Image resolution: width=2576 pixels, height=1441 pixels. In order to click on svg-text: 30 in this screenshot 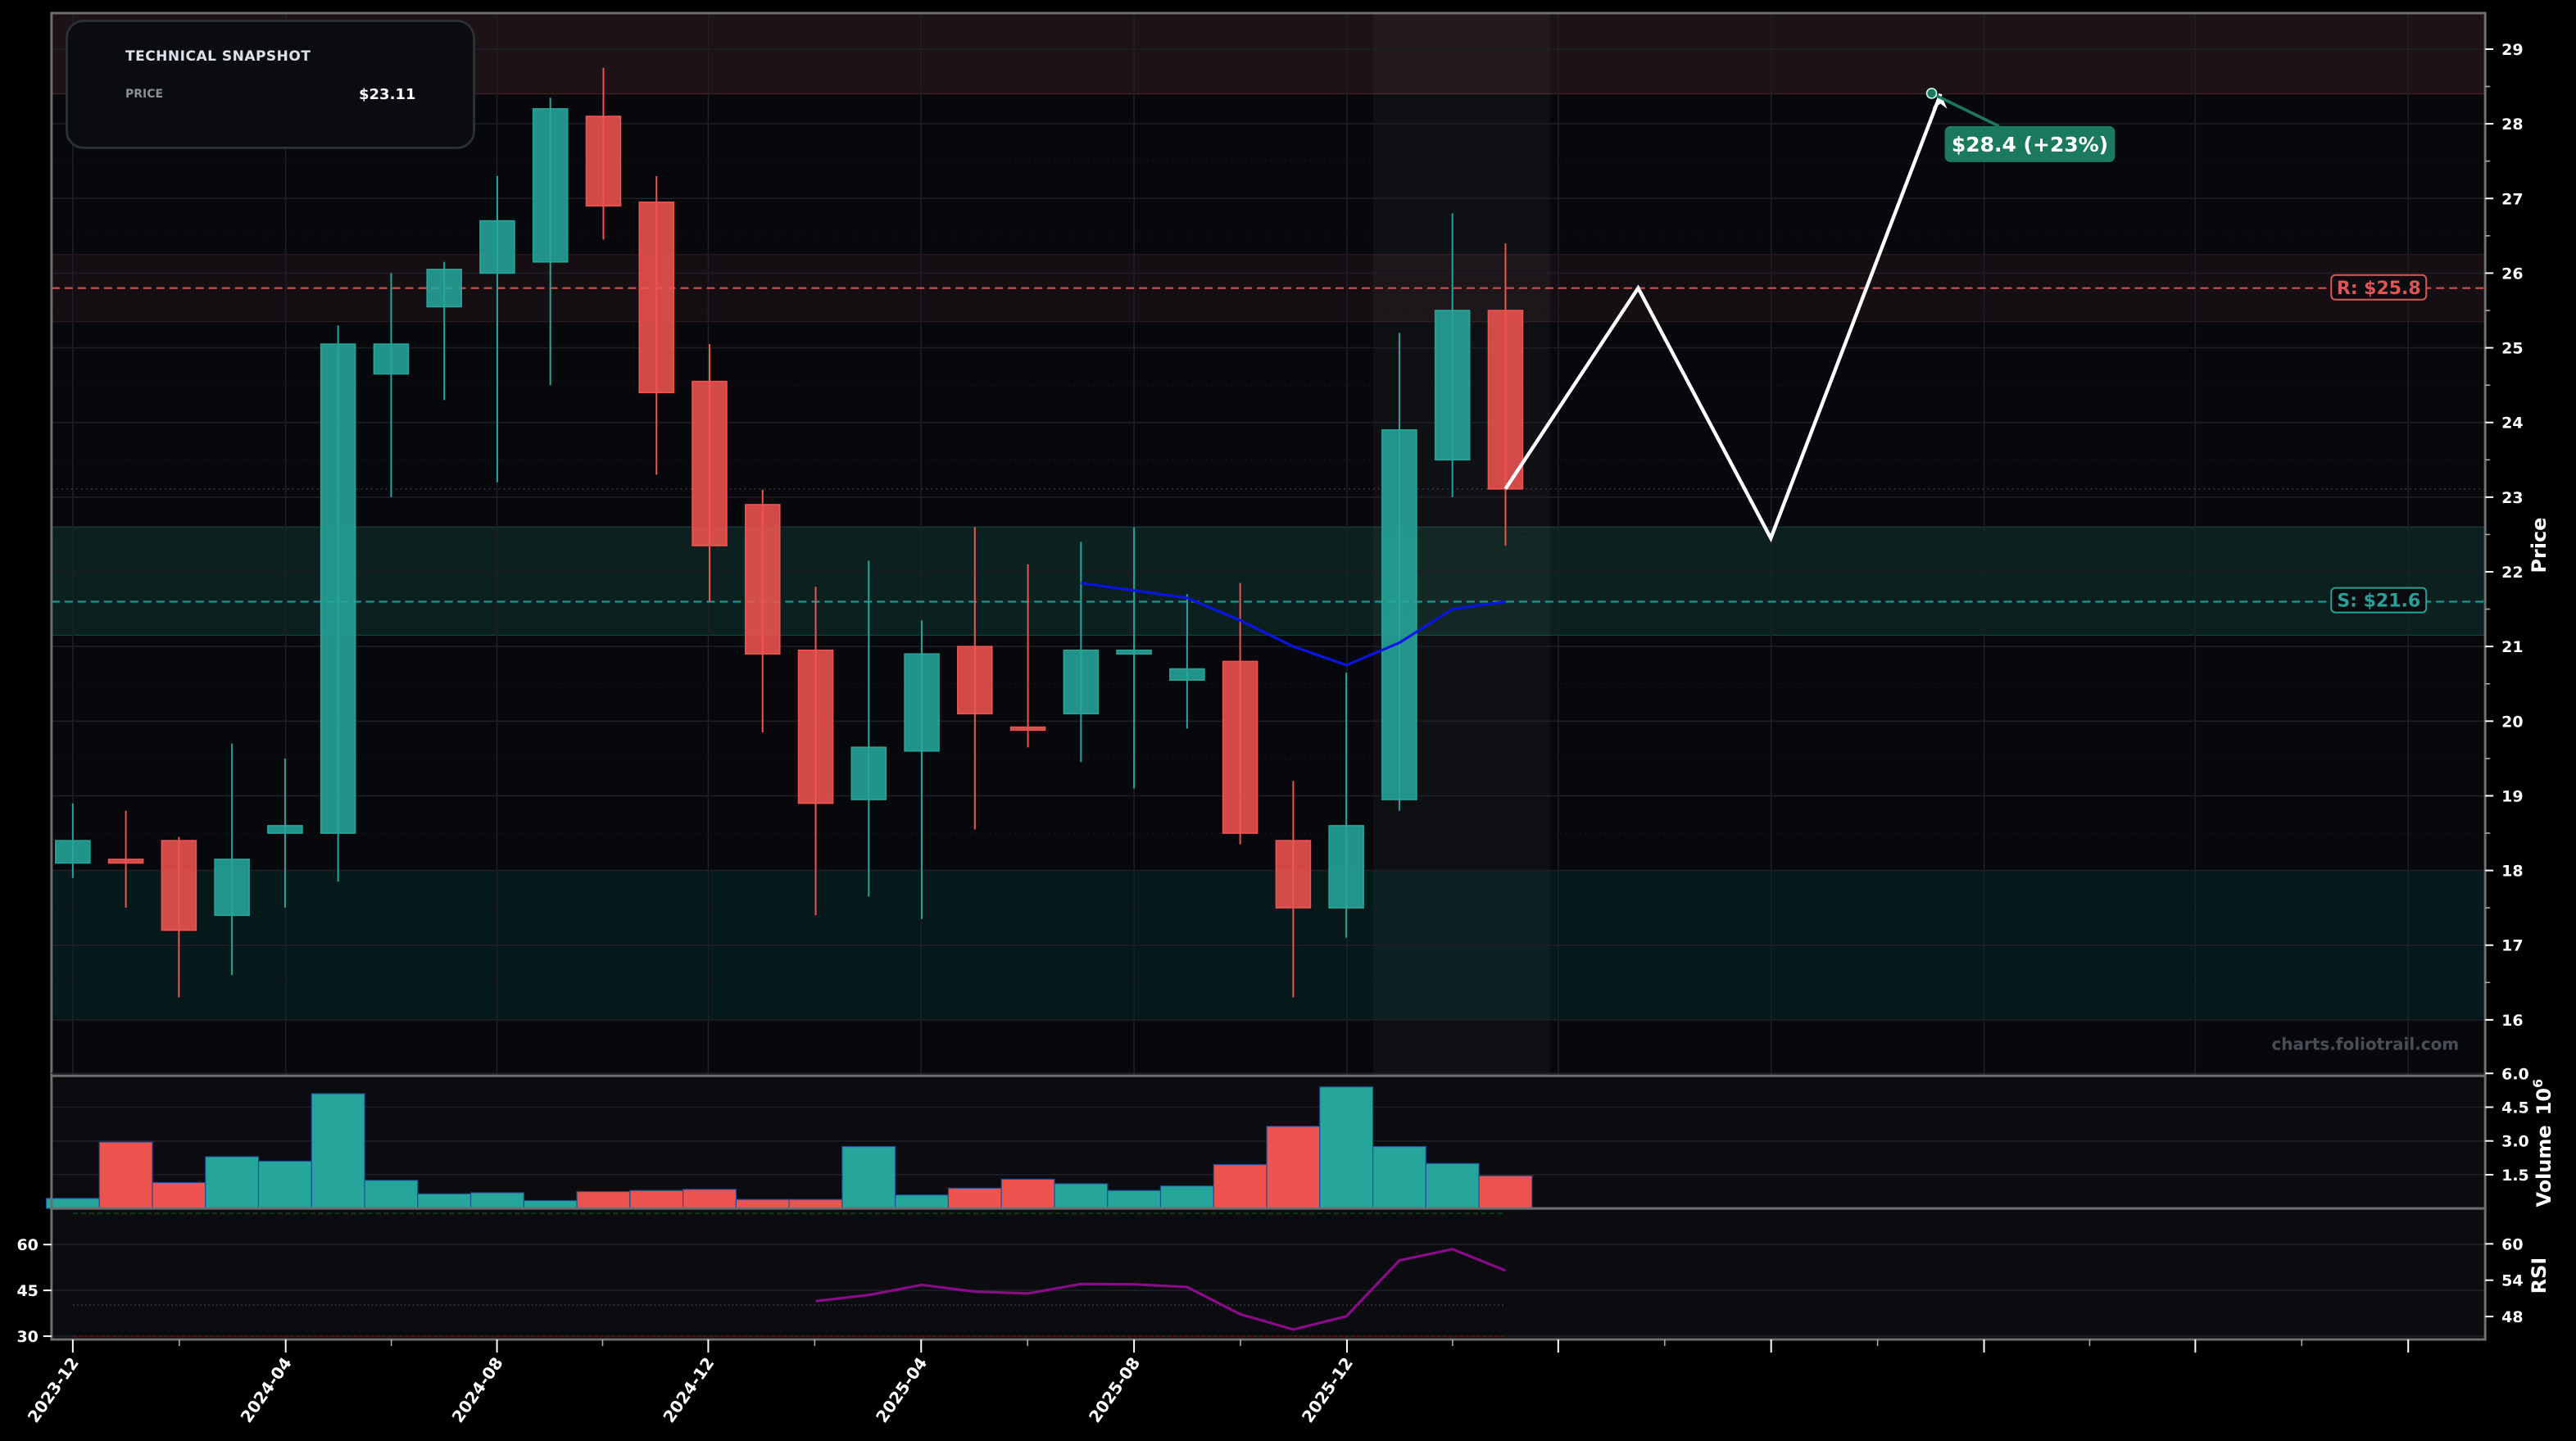, I will do `click(27, 1337)`.